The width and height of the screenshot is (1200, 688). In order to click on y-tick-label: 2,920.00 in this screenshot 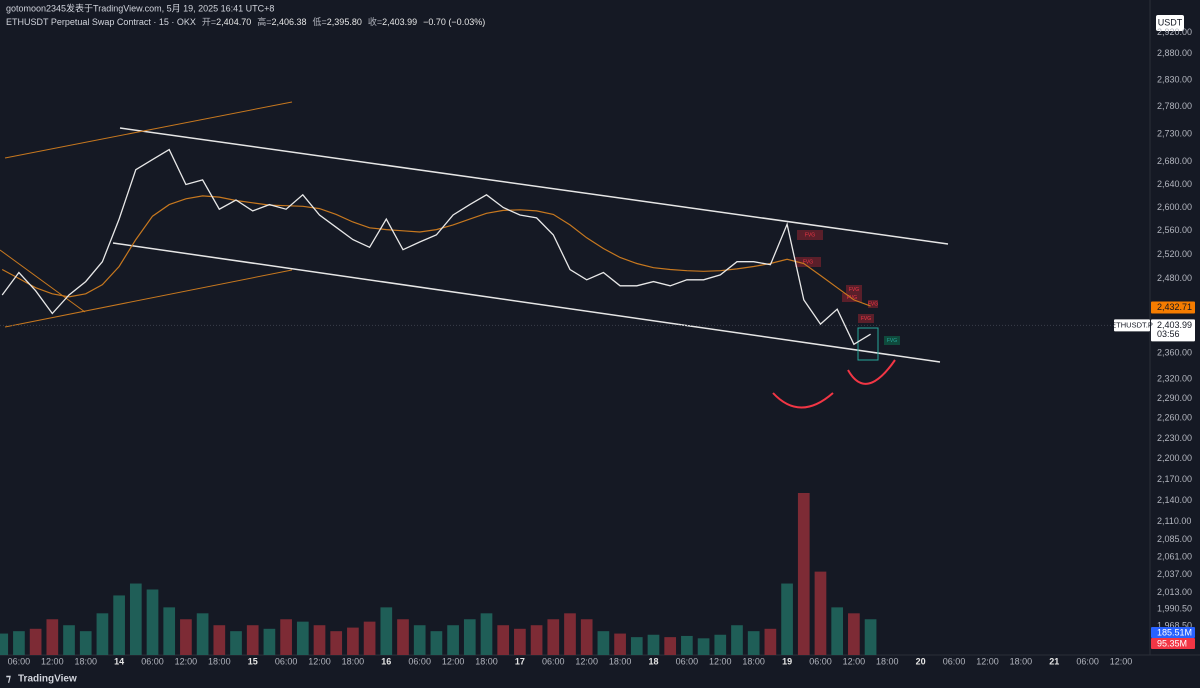, I will do `click(1174, 32)`.